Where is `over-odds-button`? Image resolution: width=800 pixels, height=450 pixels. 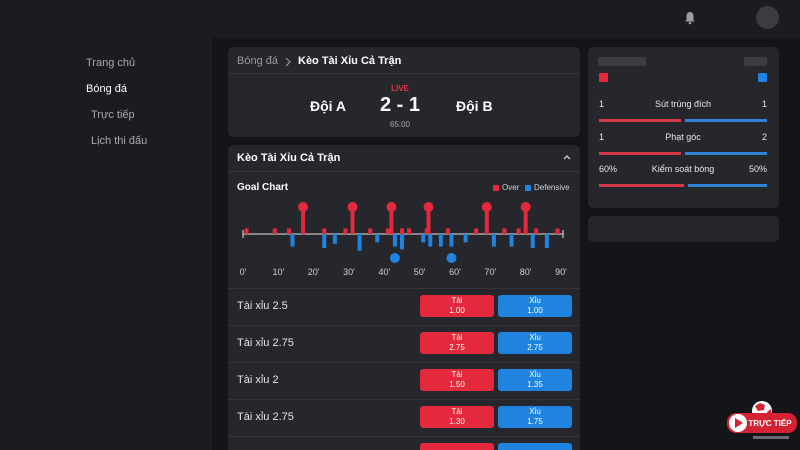 over-odds-button is located at coordinates (457, 446).